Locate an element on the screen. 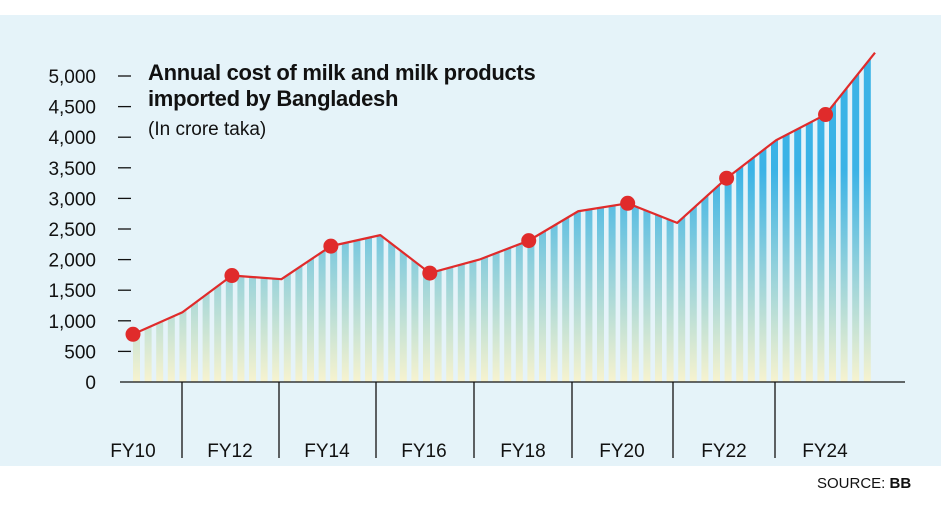 The height and width of the screenshot is (509, 941). source-note: SOURCE: BB is located at coordinates (864, 483).